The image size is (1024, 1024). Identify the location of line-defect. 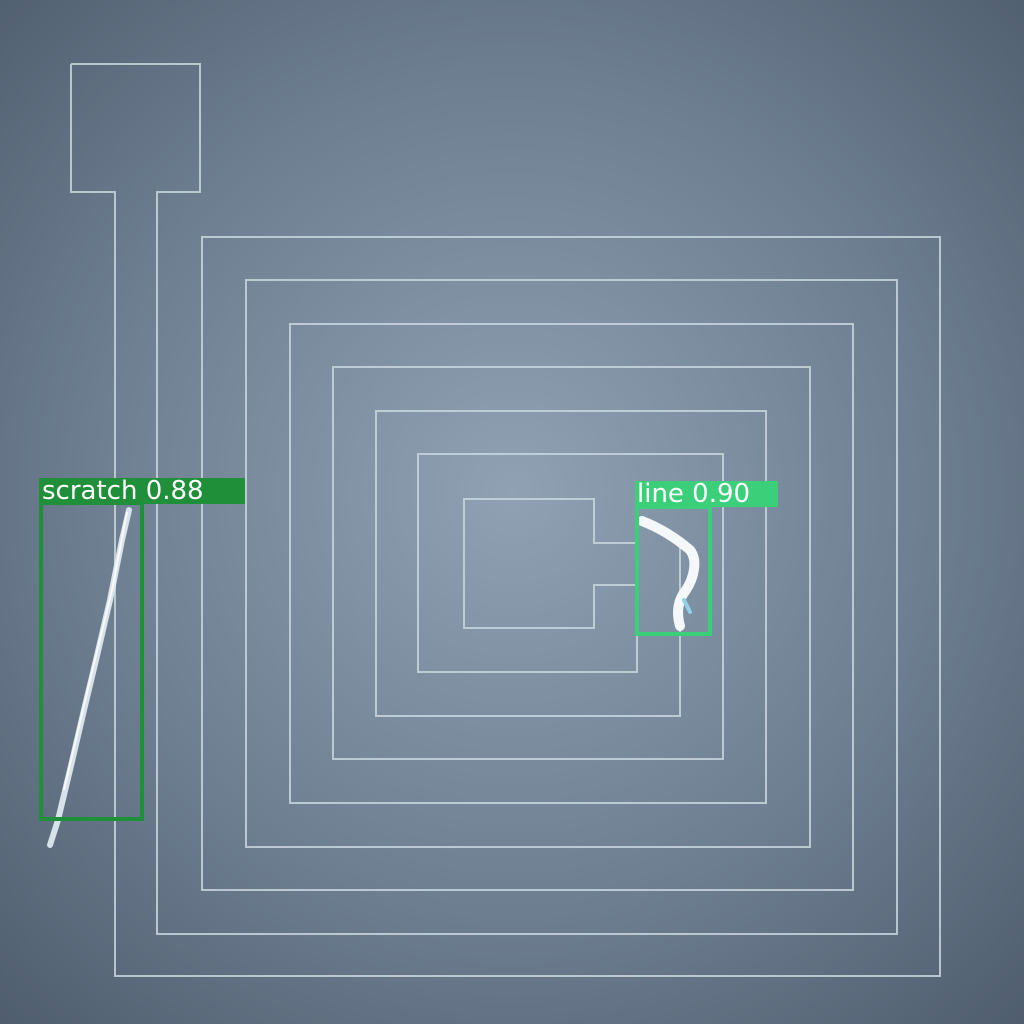
(668, 573).